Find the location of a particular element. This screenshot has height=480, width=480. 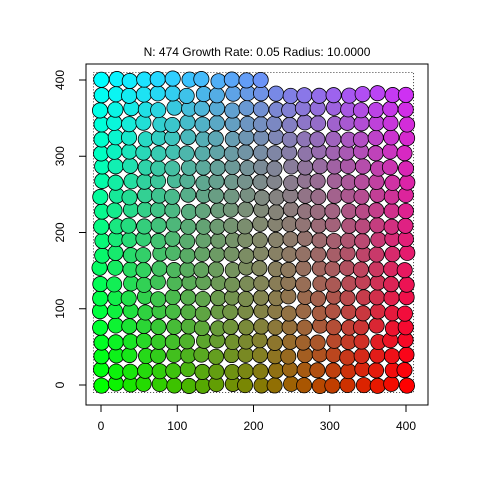

y-tick-label: 100 is located at coordinates (60, 308).